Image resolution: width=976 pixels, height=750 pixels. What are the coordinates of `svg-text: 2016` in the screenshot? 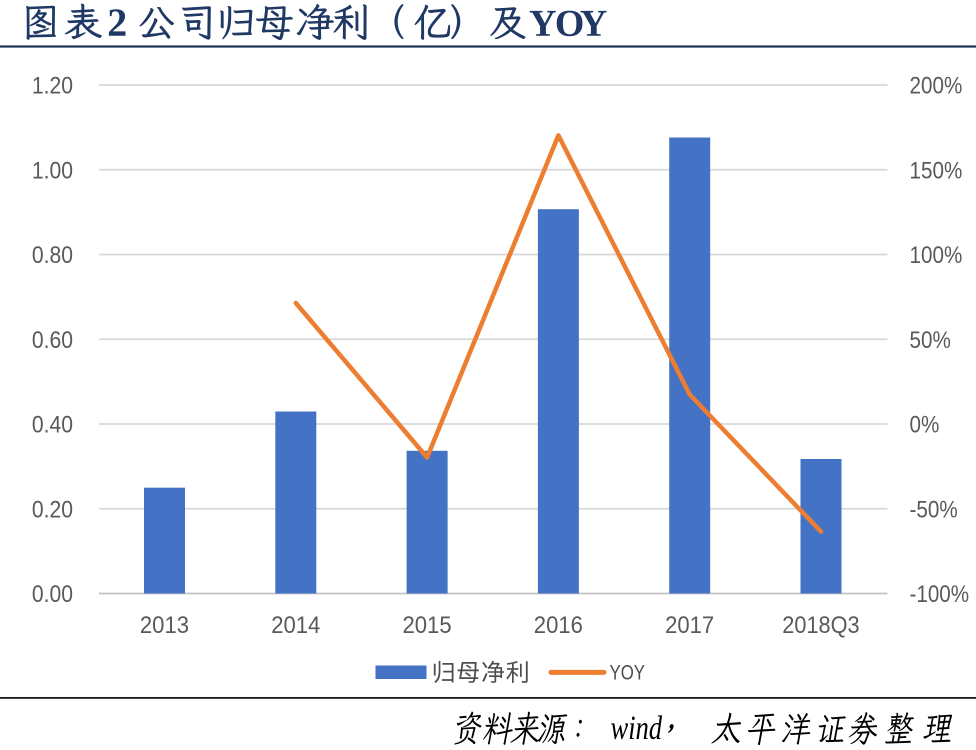 It's located at (558, 625).